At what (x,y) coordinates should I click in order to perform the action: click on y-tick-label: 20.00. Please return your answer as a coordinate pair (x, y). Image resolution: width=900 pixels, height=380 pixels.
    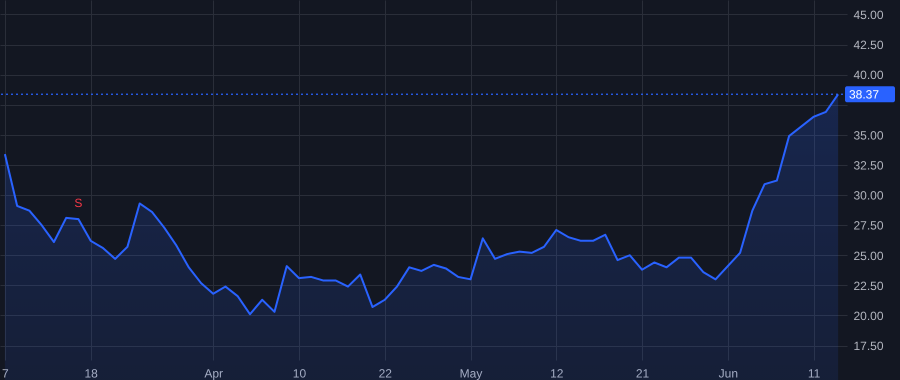
    Looking at the image, I should click on (869, 315).